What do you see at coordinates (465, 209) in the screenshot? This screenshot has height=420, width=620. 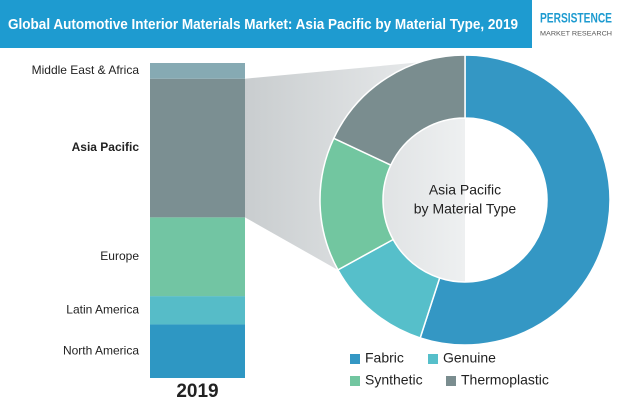 I see `center-label: by Material Type` at bounding box center [465, 209].